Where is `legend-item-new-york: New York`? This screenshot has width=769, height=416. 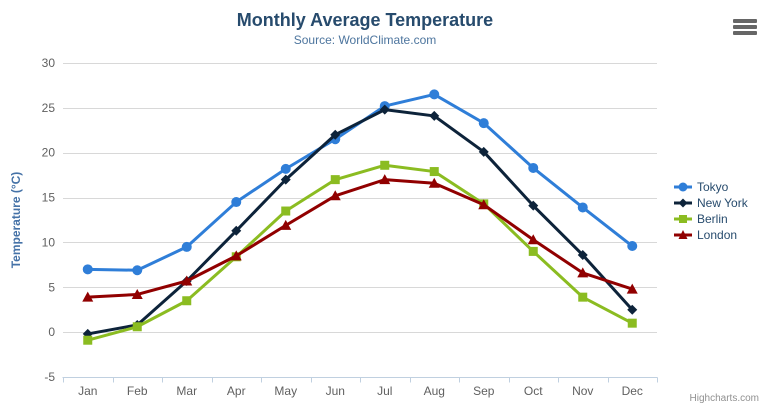
legend-item-new-york: New York is located at coordinates (711, 203).